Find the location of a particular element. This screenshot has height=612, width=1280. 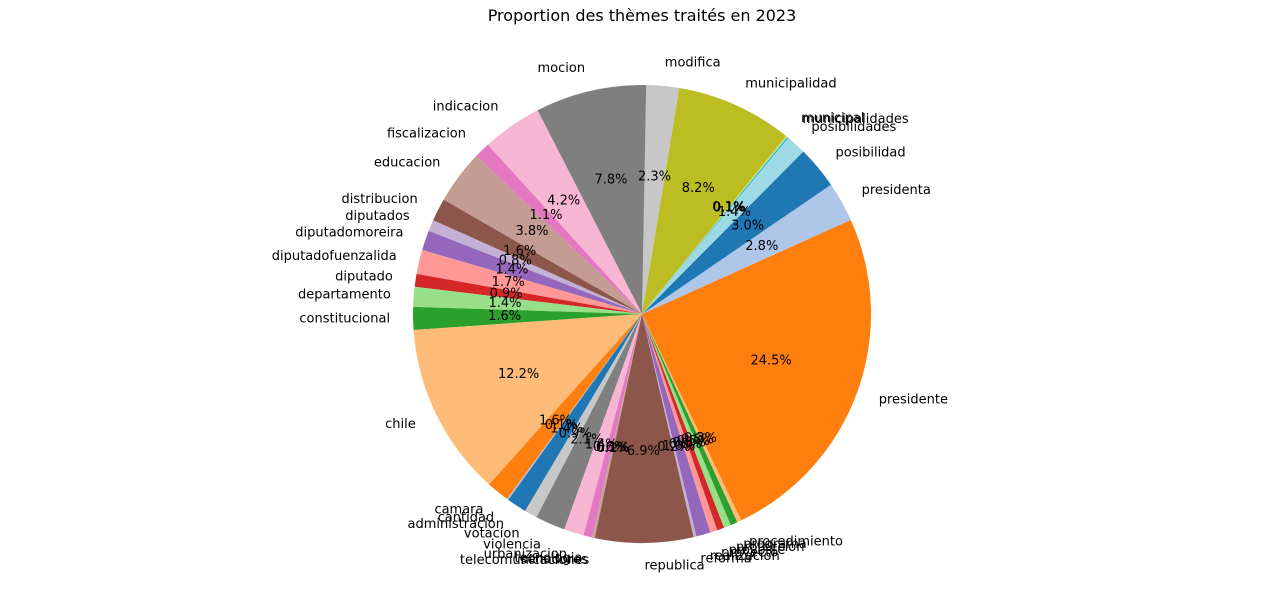

slice-pct-camara: 1.6% is located at coordinates (555, 420).